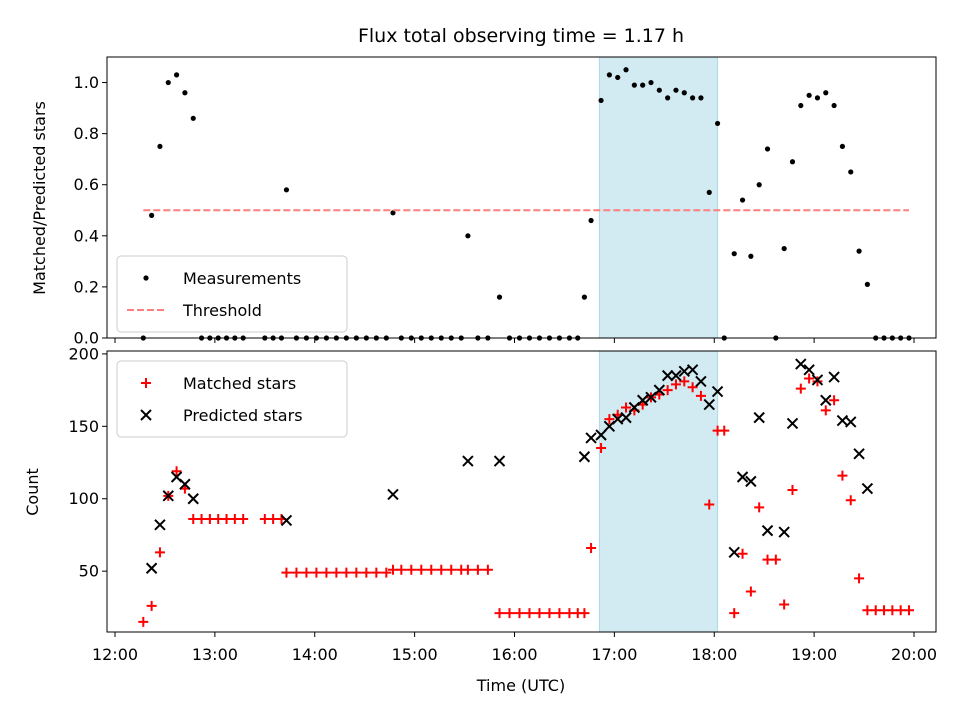  Describe the element at coordinates (86, 184) in the screenshot. I see `top-y-tick-label: 0.6` at that location.